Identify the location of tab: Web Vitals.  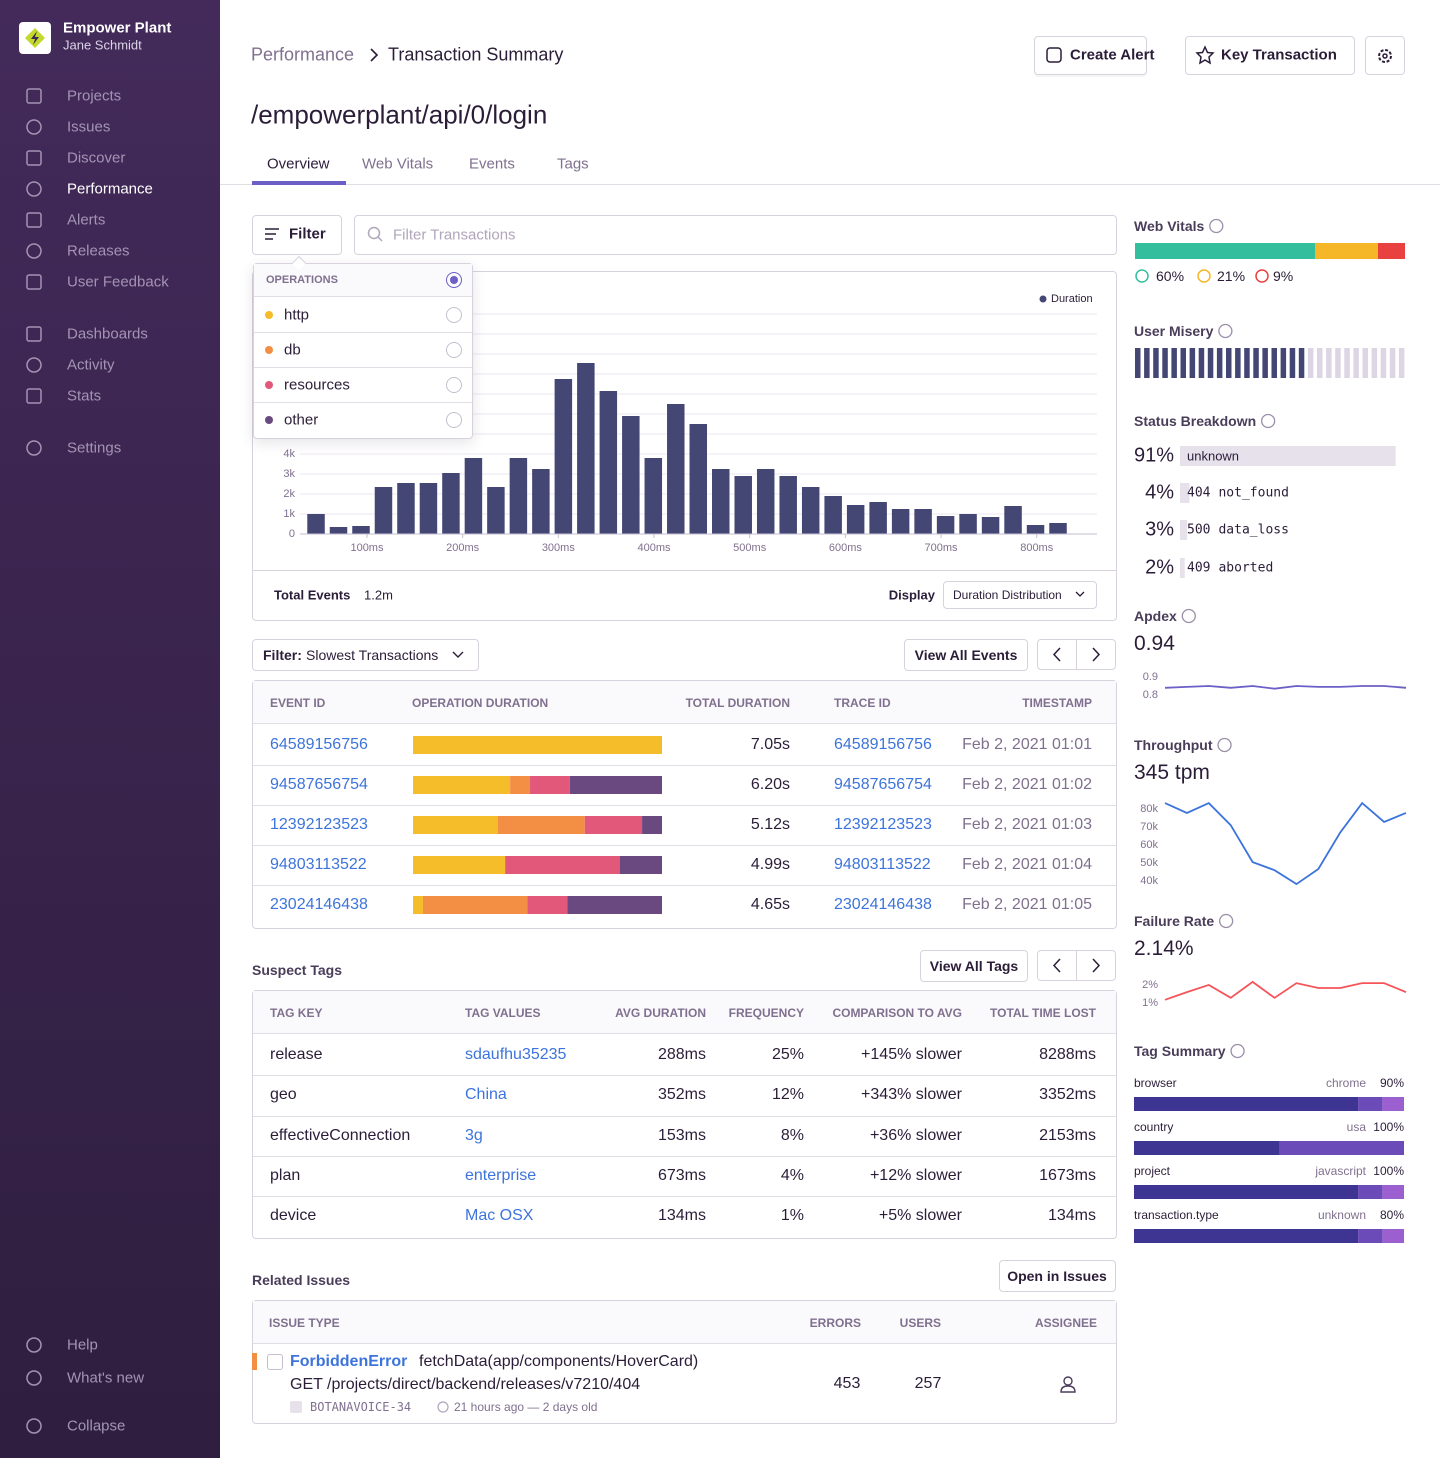
(397, 164).